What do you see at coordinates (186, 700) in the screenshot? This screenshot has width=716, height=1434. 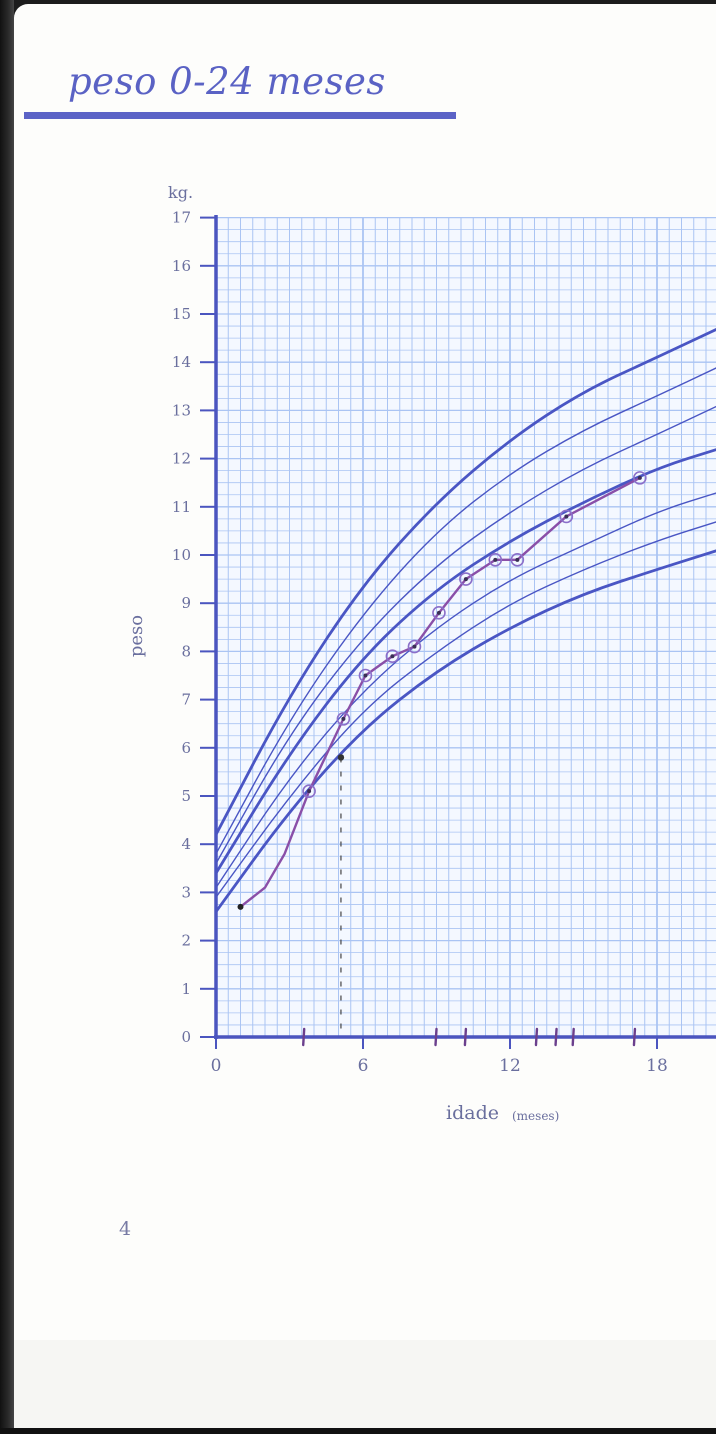 I see `y-tick-label: 7` at bounding box center [186, 700].